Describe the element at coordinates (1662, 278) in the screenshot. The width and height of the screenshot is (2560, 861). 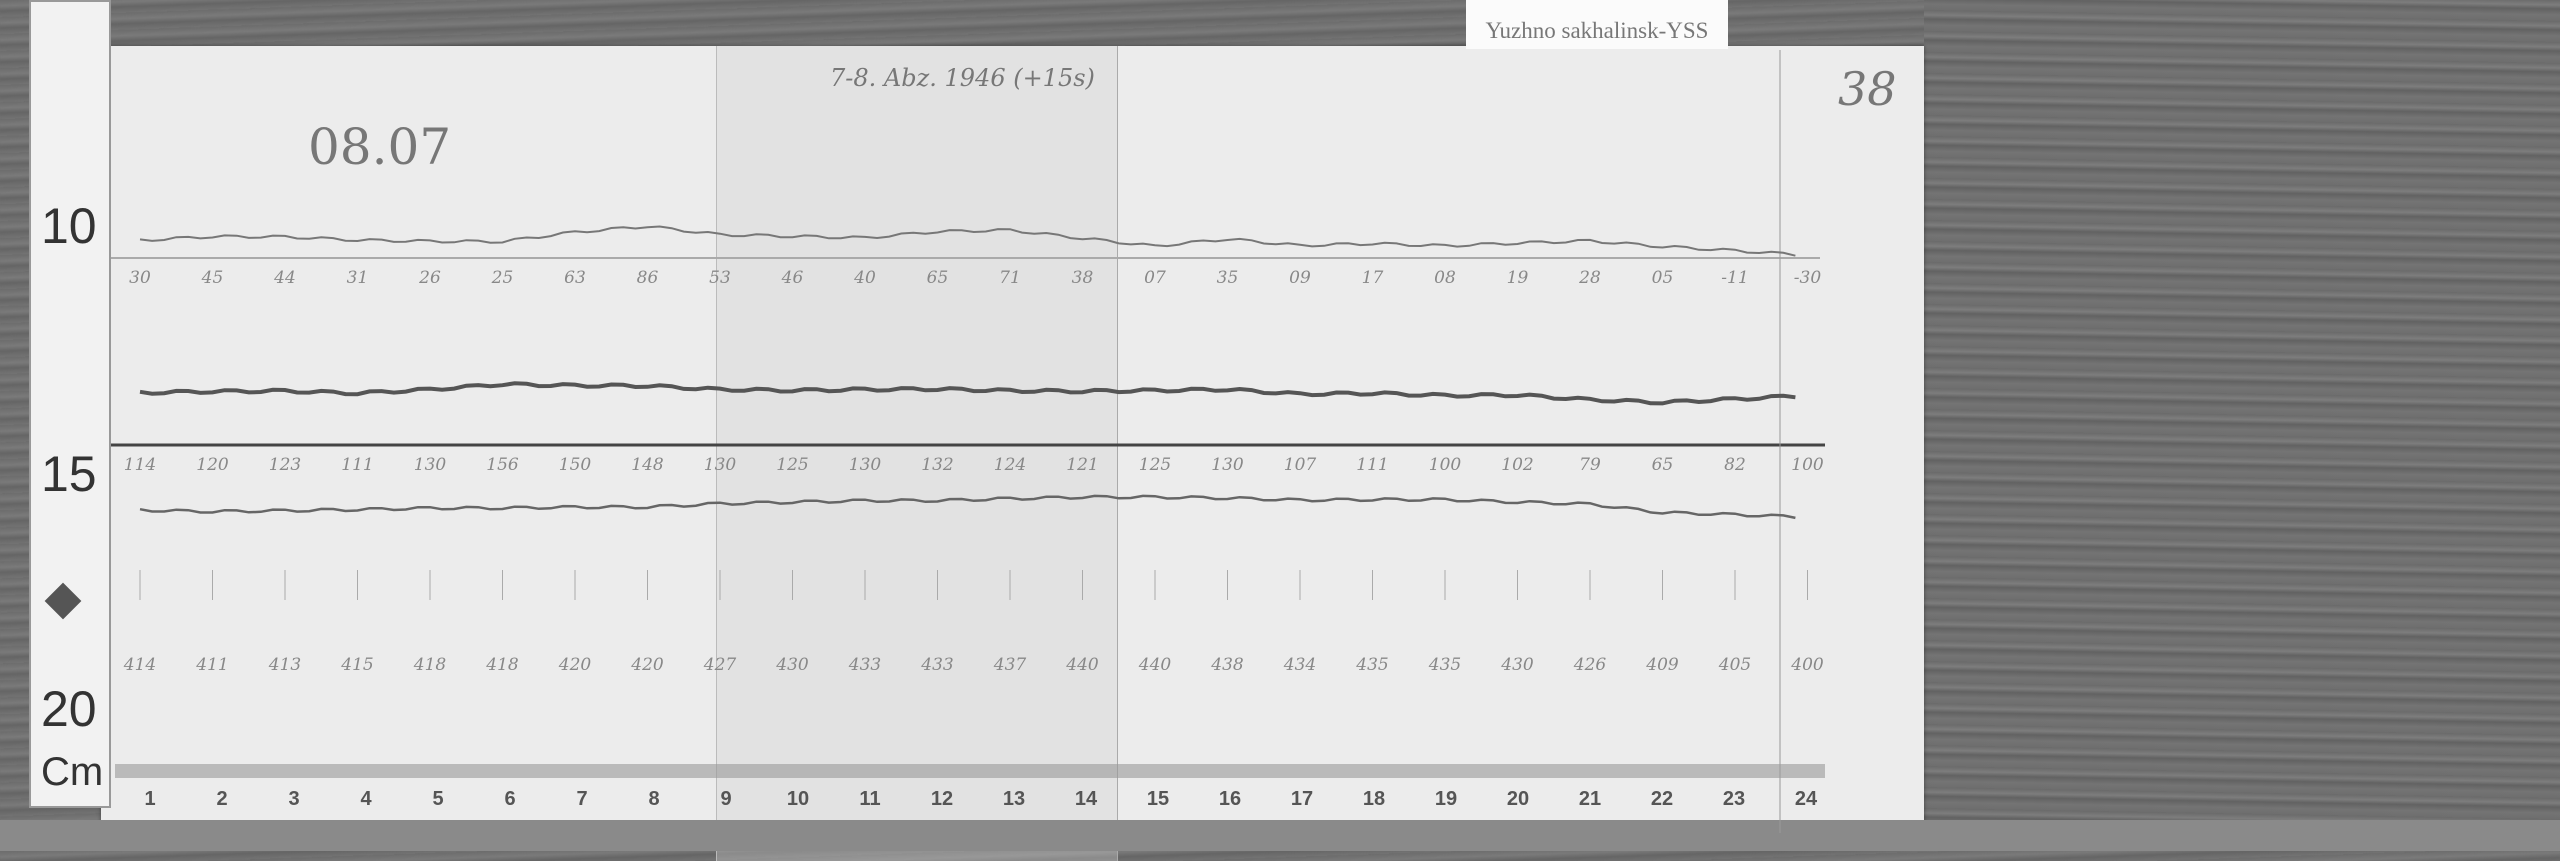
I see `hourly-value: 05` at that location.